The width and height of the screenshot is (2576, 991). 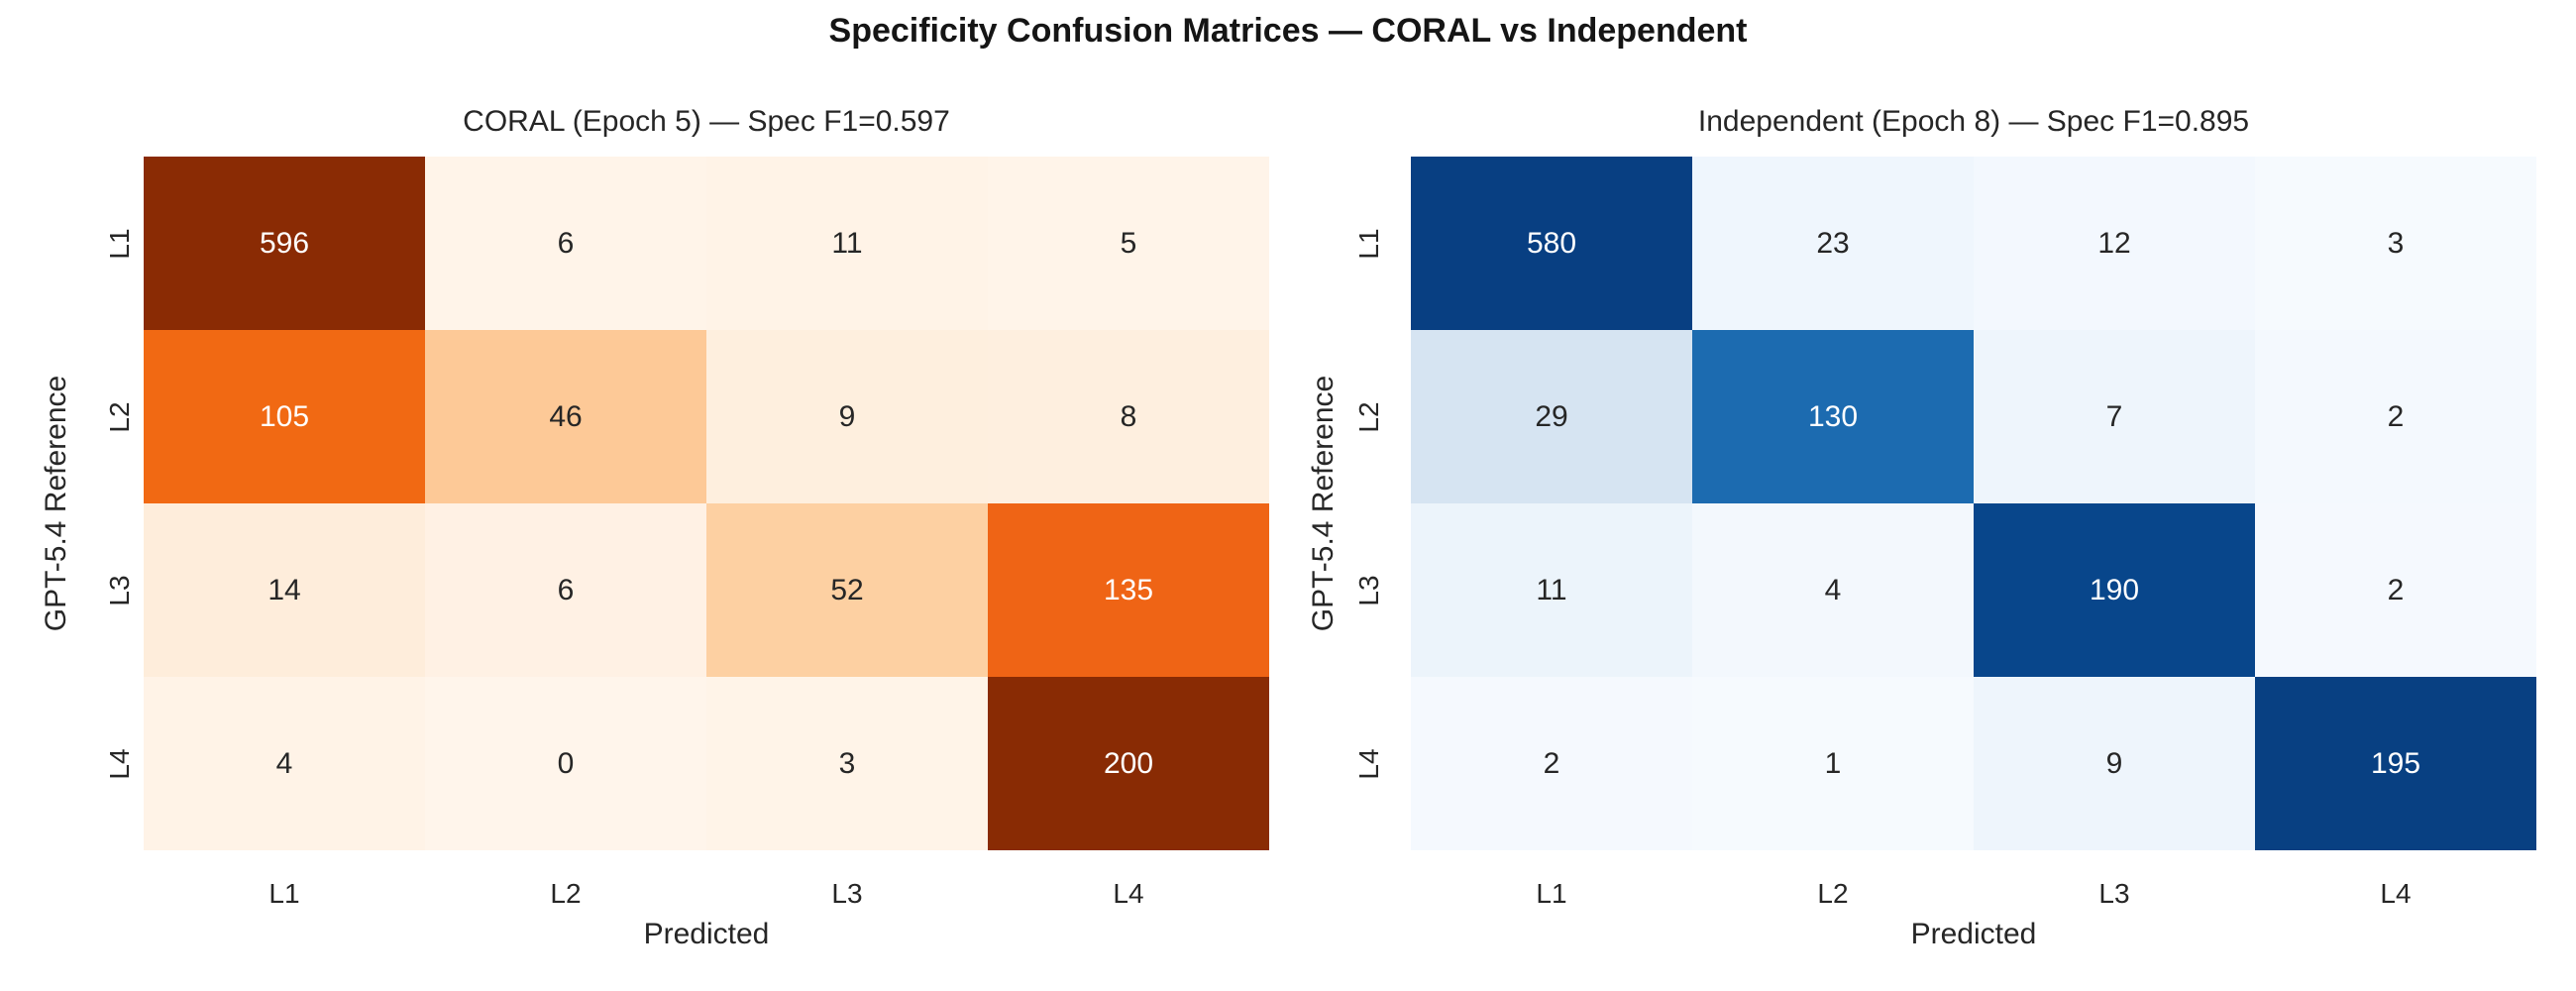 What do you see at coordinates (2115, 416) in the screenshot?
I see `independent-cell-L2-L3: 7` at bounding box center [2115, 416].